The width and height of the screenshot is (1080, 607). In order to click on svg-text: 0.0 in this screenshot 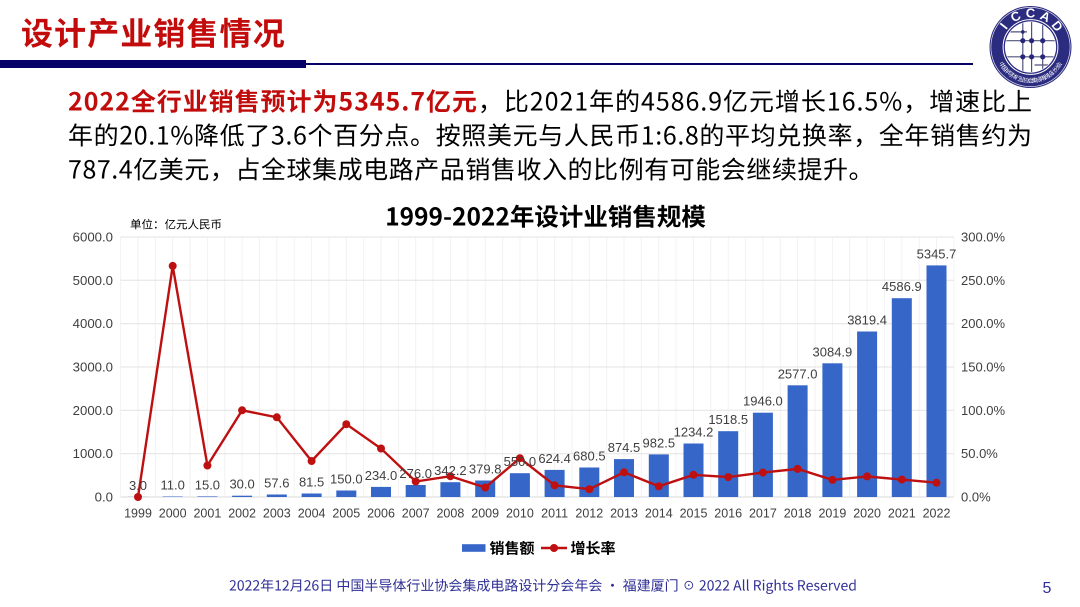, I will do `click(104, 497)`.